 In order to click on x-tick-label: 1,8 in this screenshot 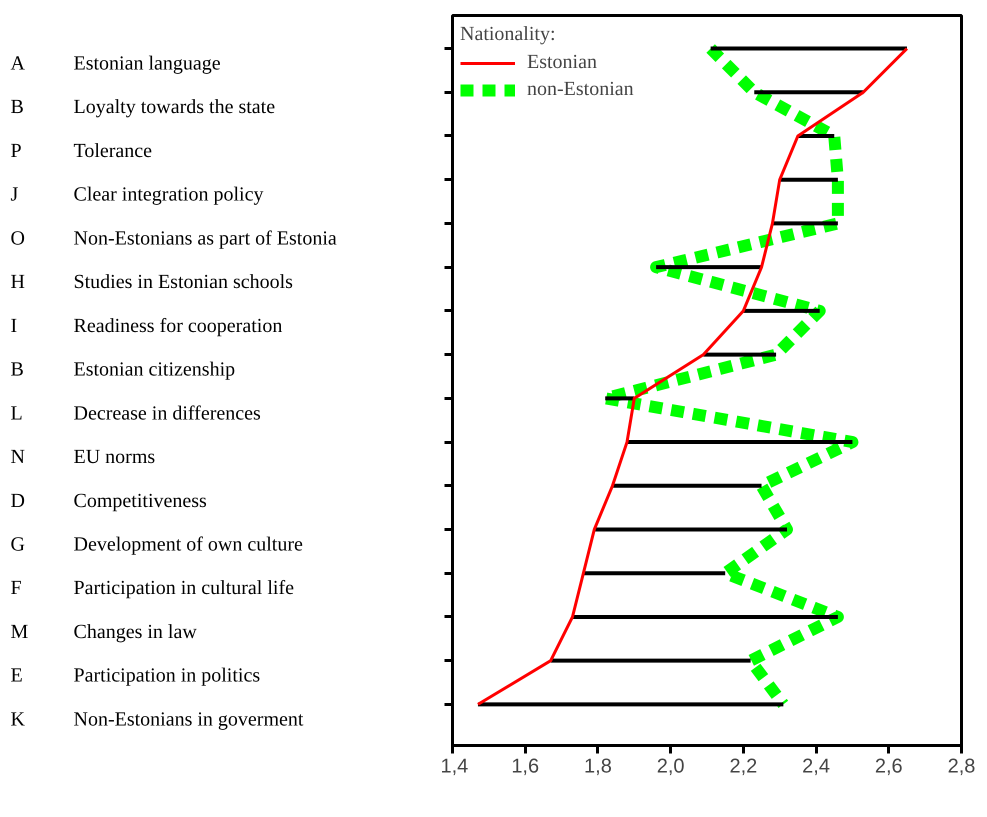, I will do `click(598, 767)`.